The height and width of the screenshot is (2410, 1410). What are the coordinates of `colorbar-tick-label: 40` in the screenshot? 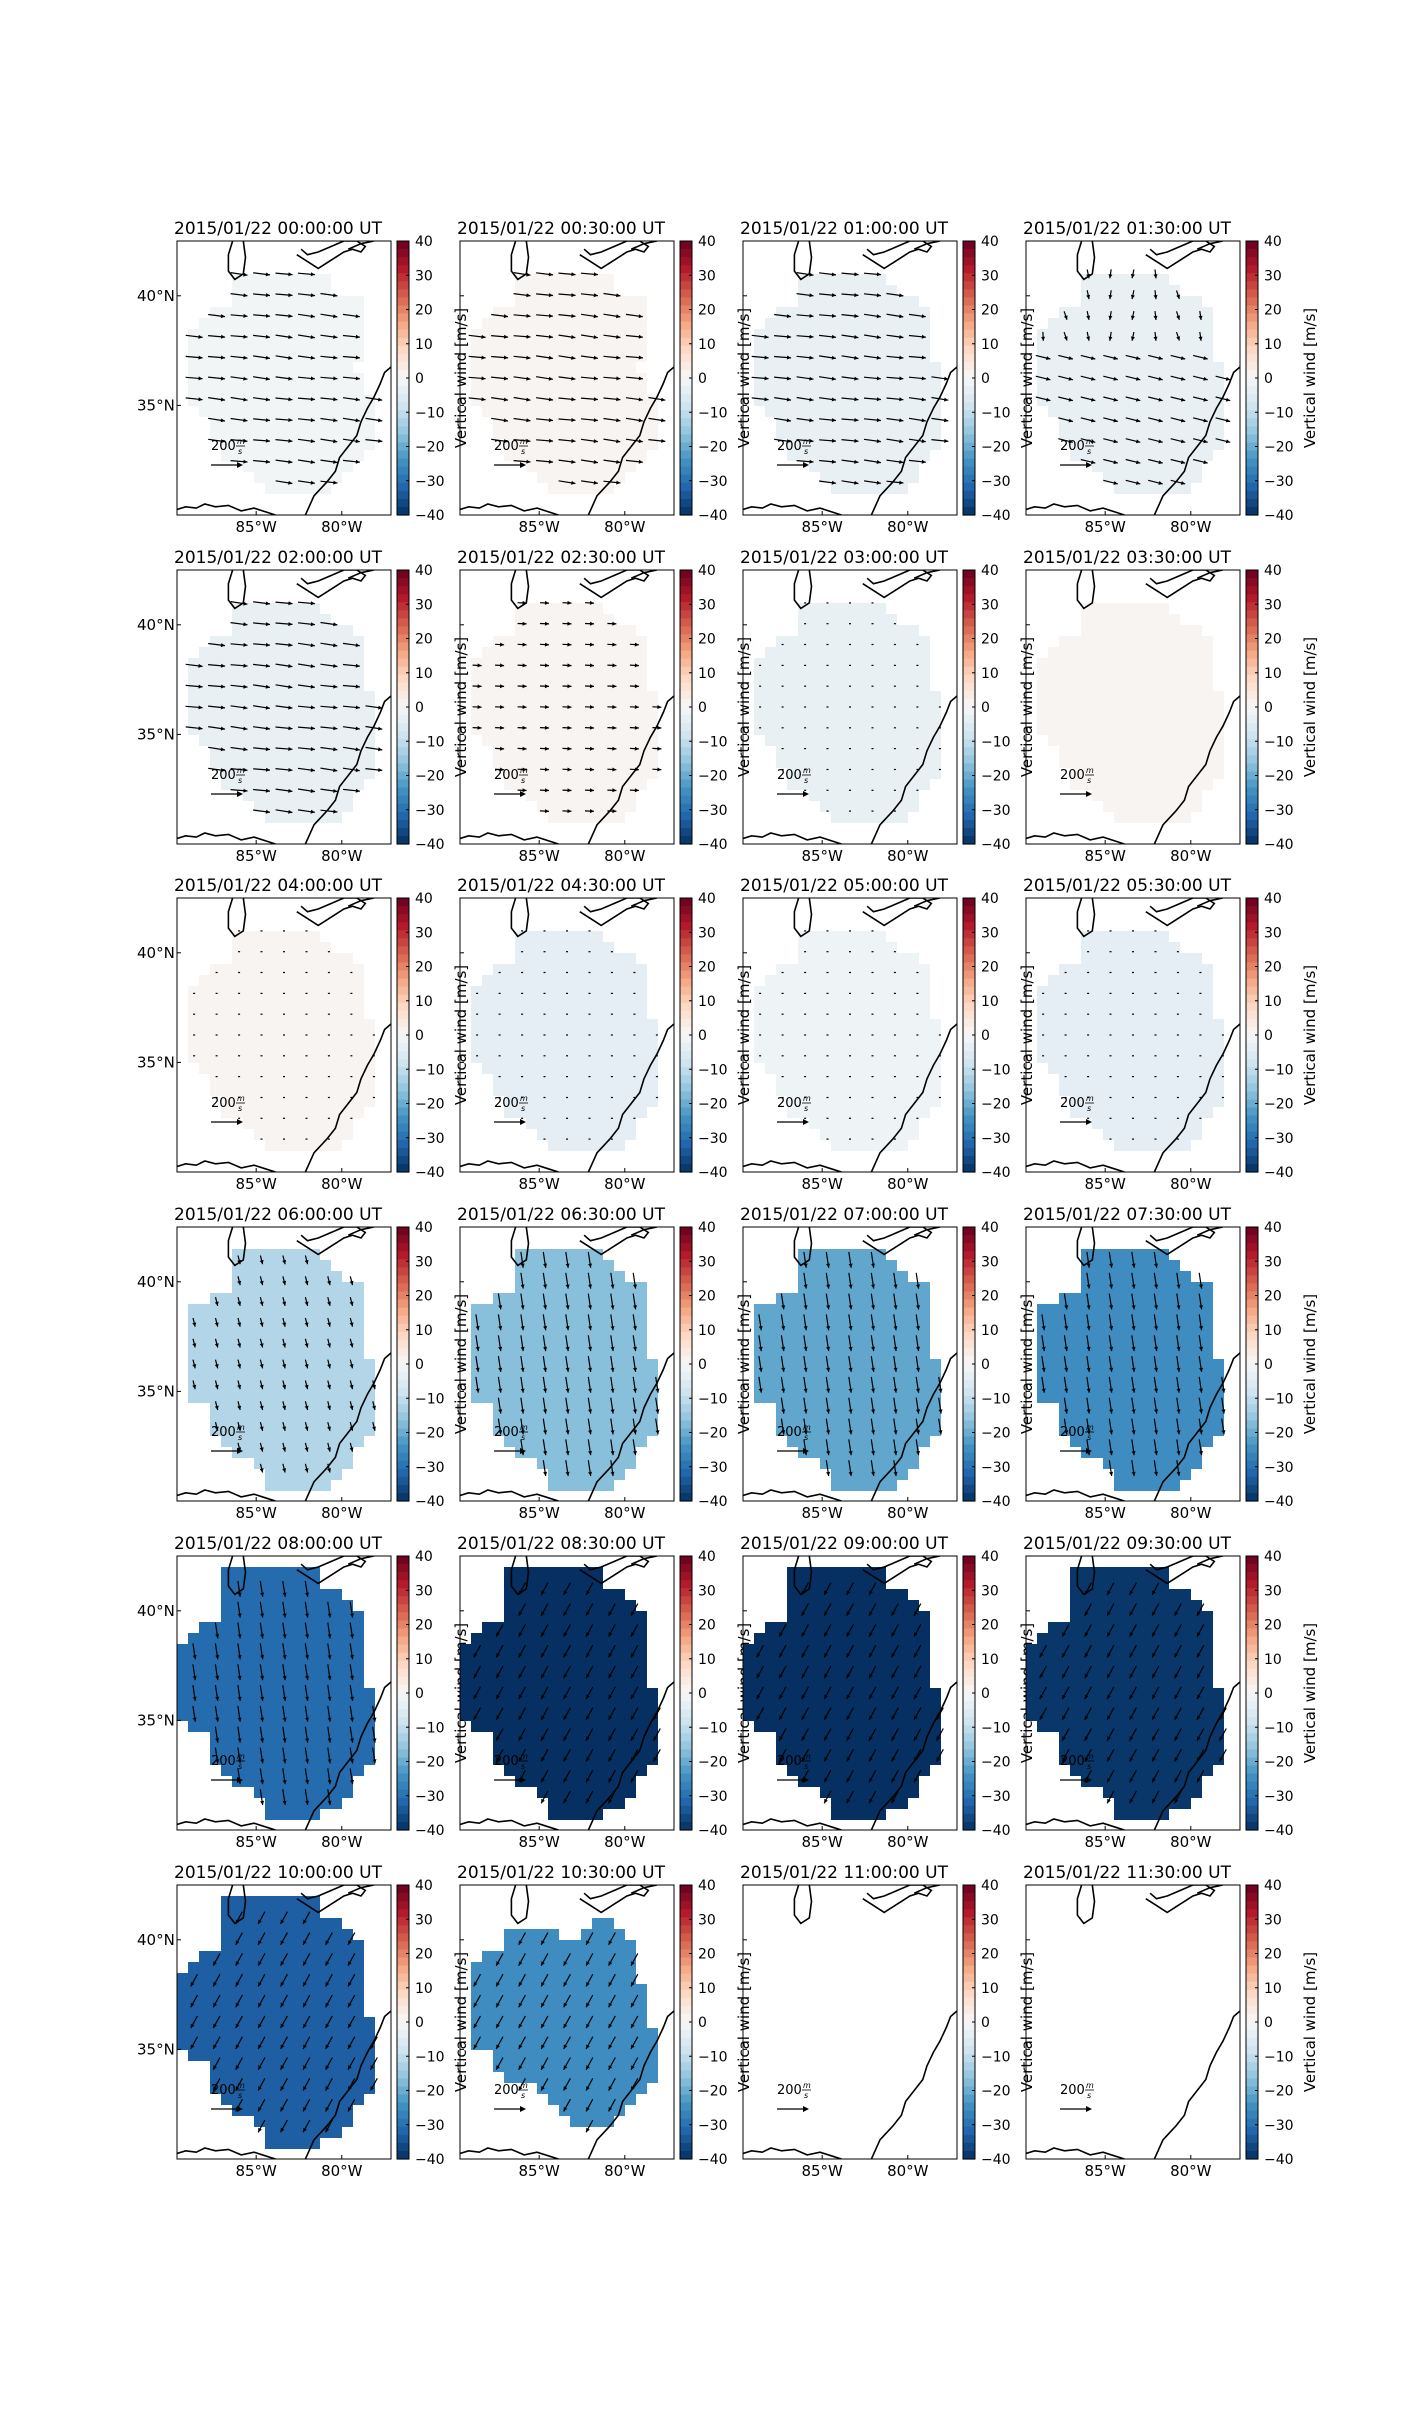 It's located at (990, 1228).